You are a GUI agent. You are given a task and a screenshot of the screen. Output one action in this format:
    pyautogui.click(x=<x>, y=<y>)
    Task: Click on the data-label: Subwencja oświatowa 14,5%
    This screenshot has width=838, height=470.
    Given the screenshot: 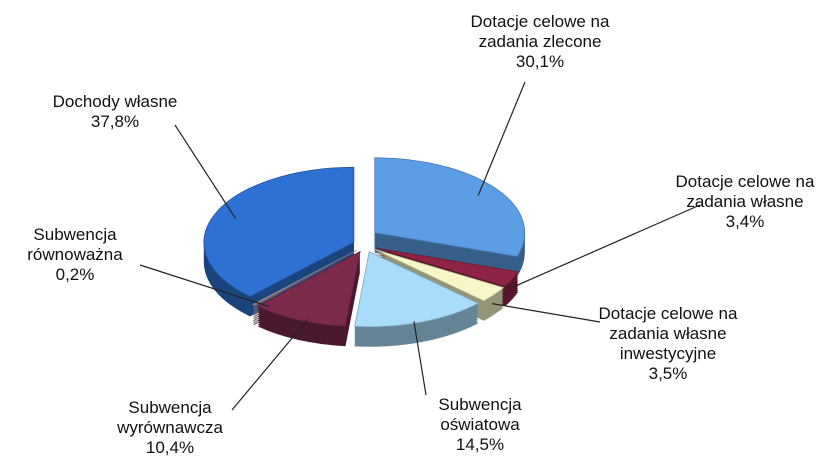 What is the action you would take?
    pyautogui.click(x=480, y=425)
    